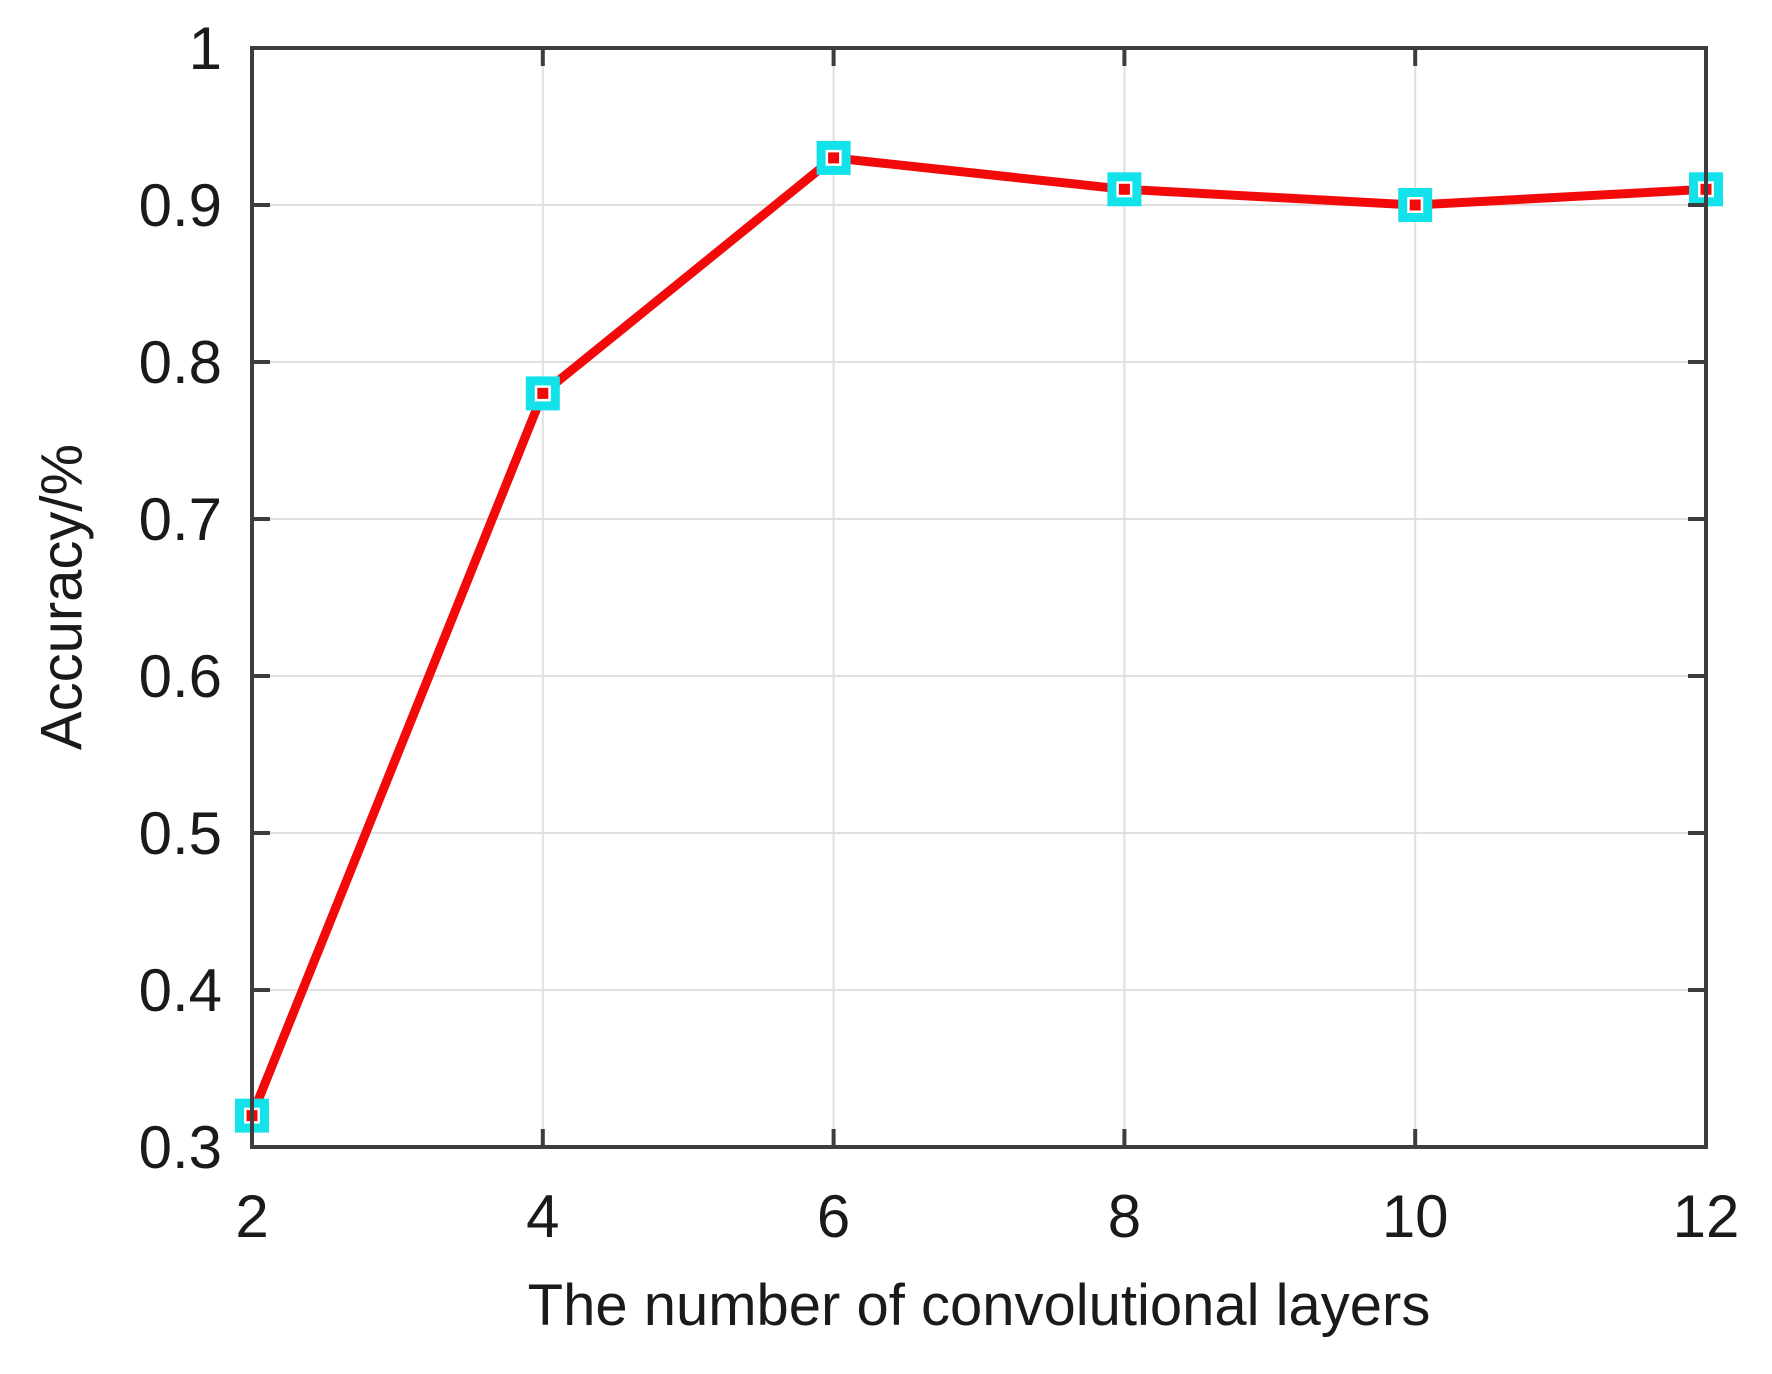 Image resolution: width=1772 pixels, height=1374 pixels. I want to click on x-tick-label: 12, so click(1706, 1216).